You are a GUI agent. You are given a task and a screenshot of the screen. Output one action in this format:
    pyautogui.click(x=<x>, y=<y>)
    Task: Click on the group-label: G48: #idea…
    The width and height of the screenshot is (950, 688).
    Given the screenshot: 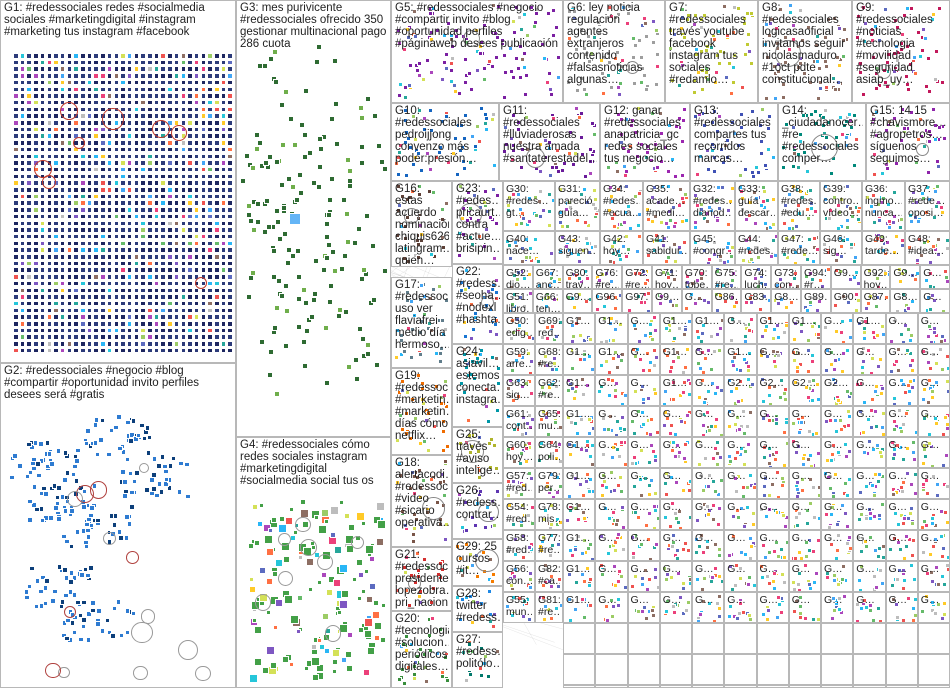 What is the action you would take?
    pyautogui.click(x=926, y=245)
    